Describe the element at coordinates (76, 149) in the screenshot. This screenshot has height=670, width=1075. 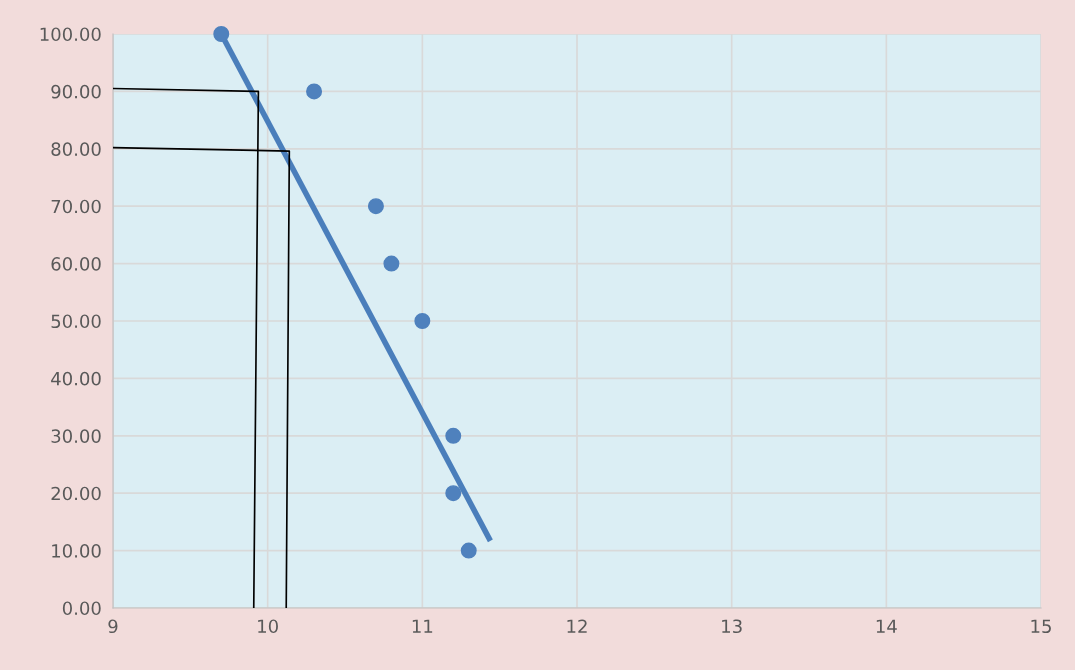
I see `y-tick-label: 80.00` at that location.